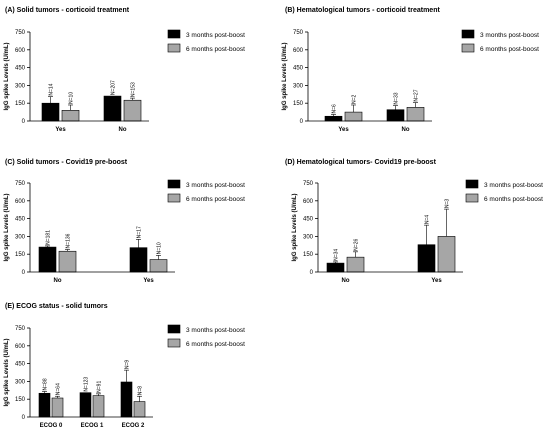  What do you see at coordinates (51, 426) in the screenshot?
I see `x-category-label: ECOG 0` at bounding box center [51, 426].